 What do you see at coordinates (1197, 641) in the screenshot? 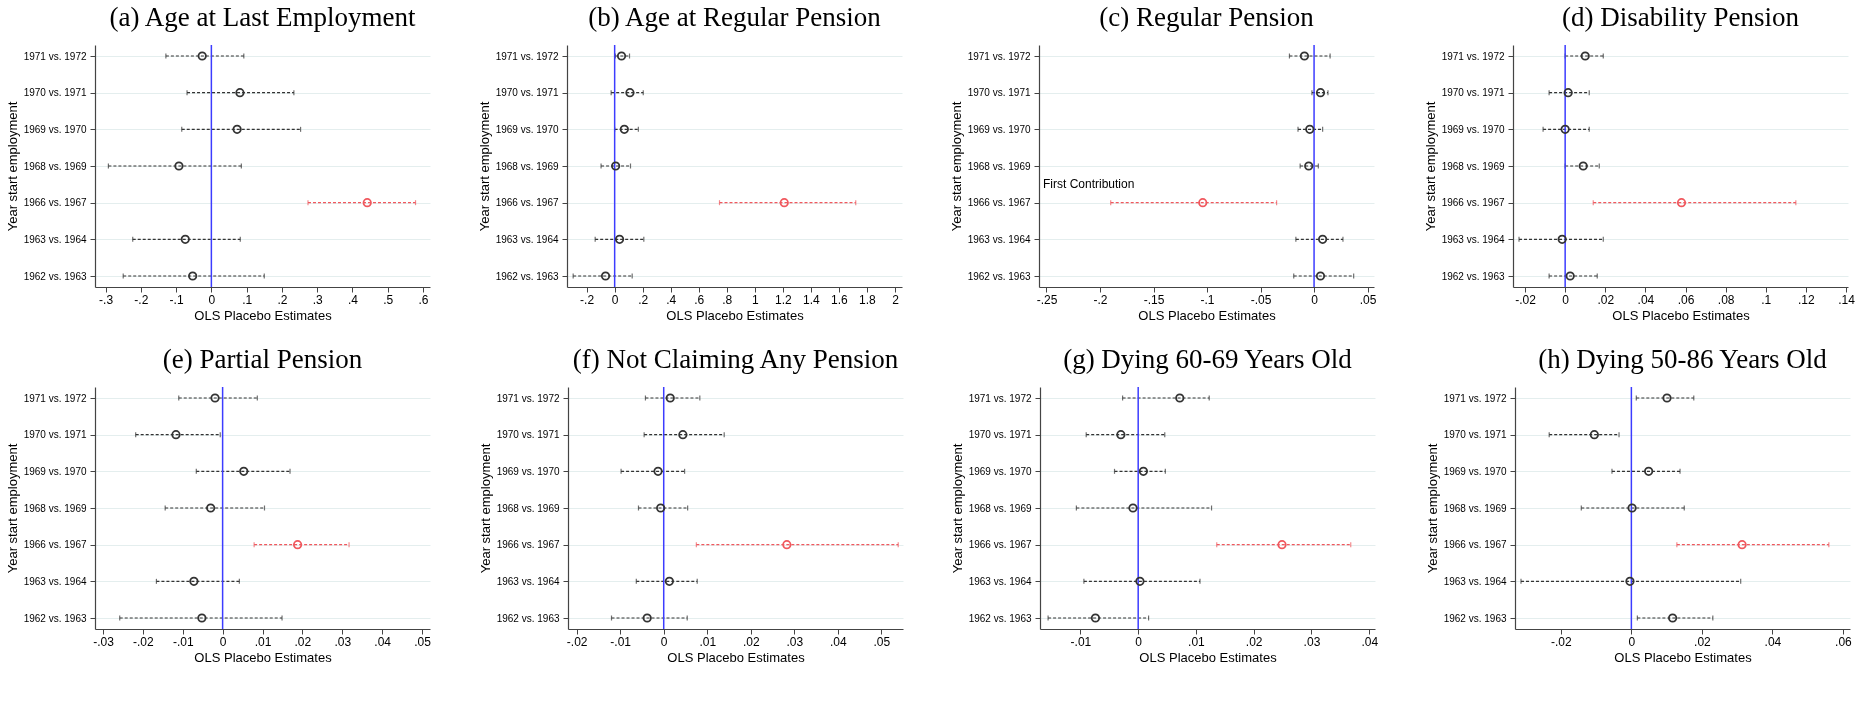
I see `x-tick-label: .01` at bounding box center [1197, 641].